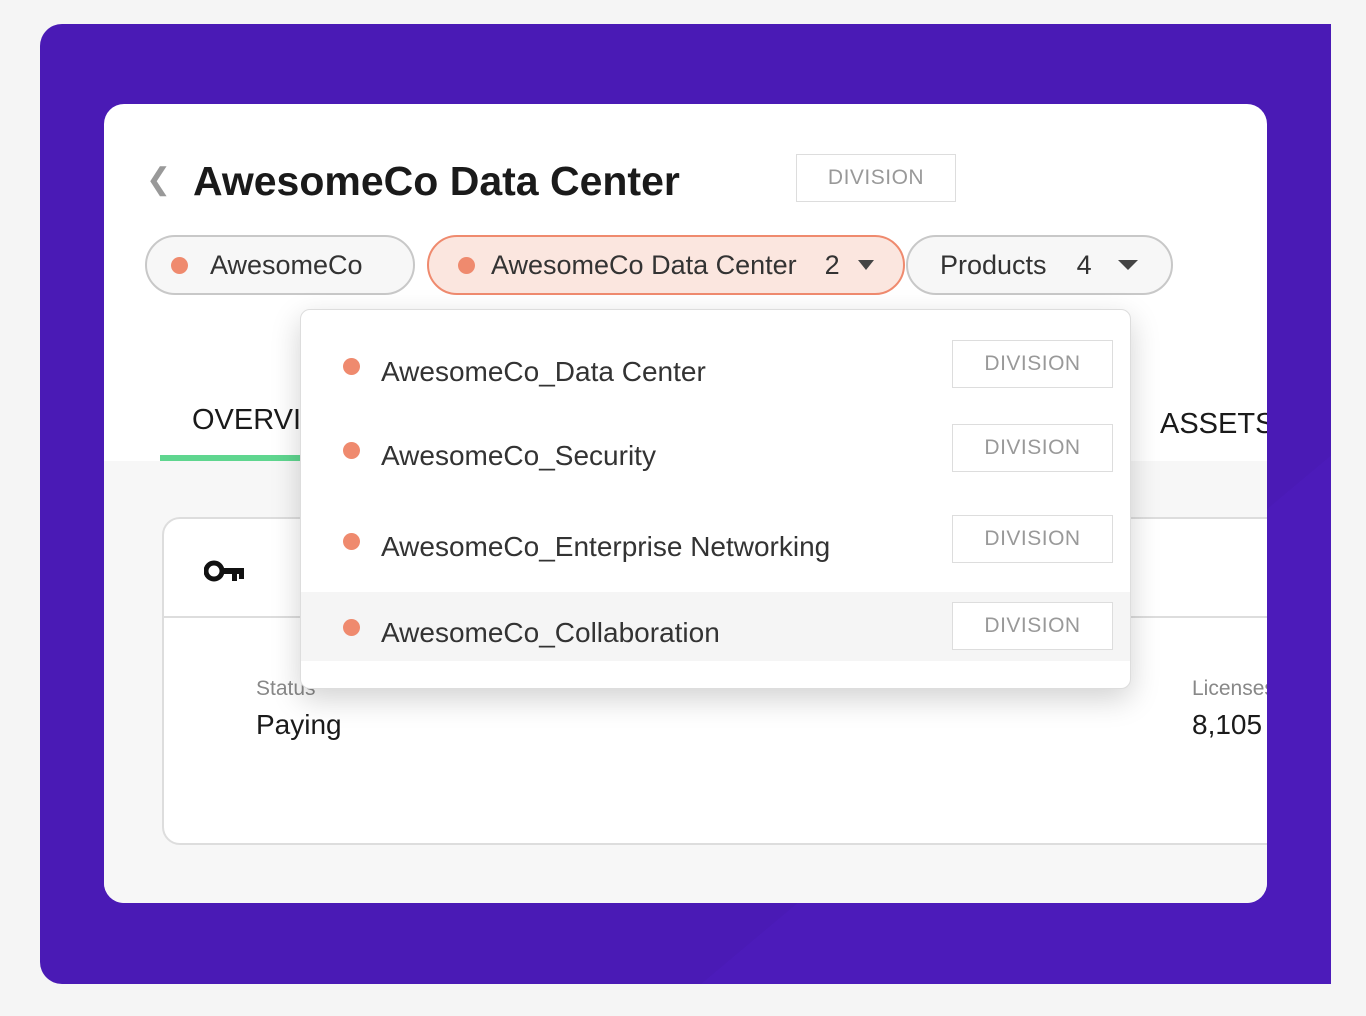 Image resolution: width=1366 pixels, height=1016 pixels. What do you see at coordinates (1229, 688) in the screenshot?
I see `licenses-label: Licenses` at bounding box center [1229, 688].